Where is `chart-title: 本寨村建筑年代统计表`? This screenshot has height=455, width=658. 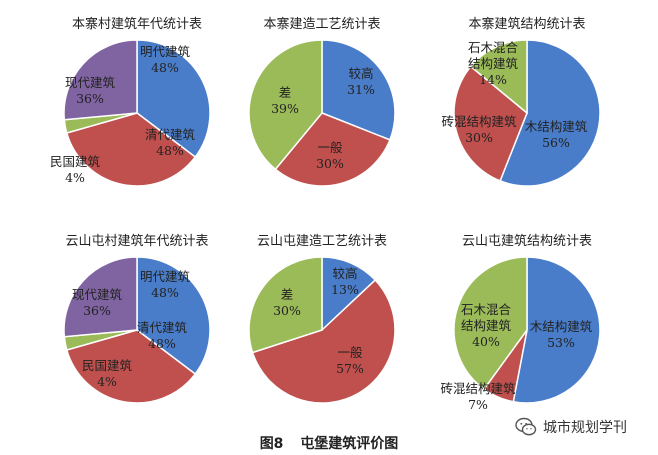 chart-title: 本寨村建筑年代统计表 is located at coordinates (137, 24).